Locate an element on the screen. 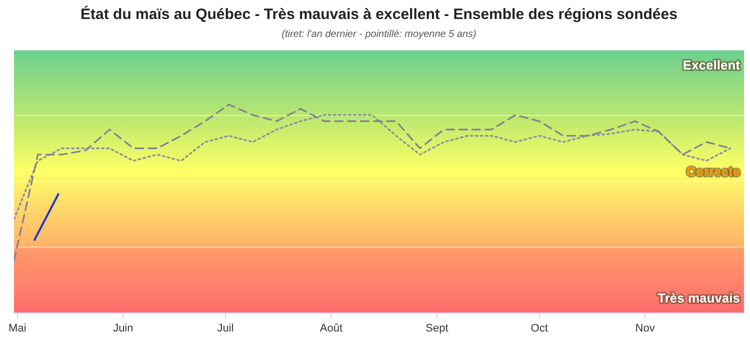  annotation: Correcte is located at coordinates (713, 171).